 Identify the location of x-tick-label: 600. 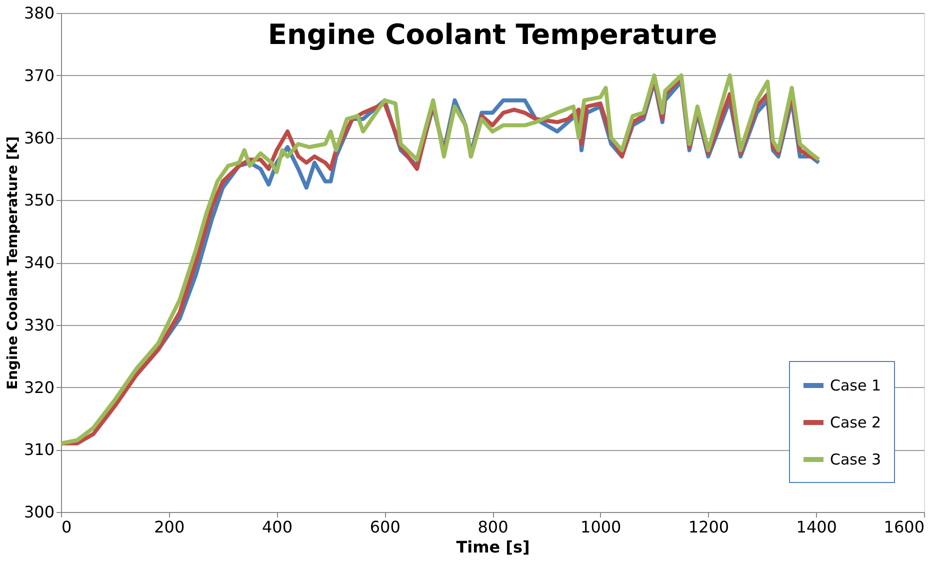
(385, 527).